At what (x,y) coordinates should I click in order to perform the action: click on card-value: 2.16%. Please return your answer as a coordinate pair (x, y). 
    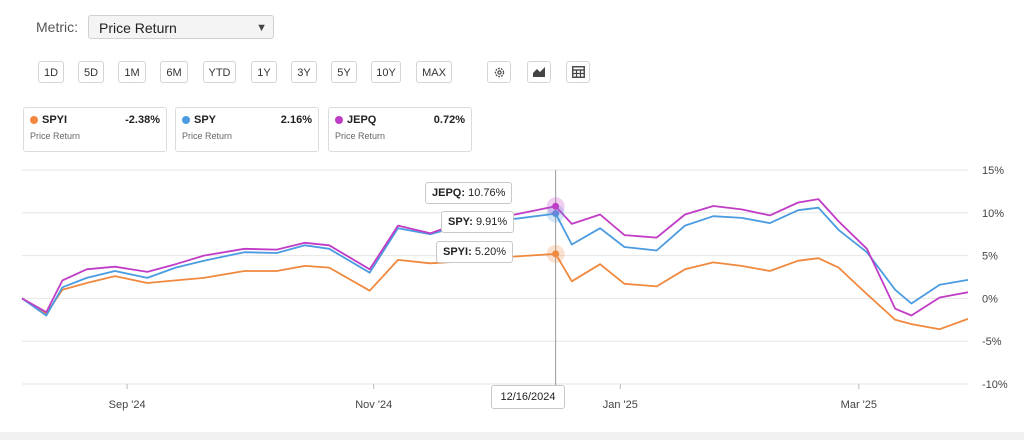
    Looking at the image, I should click on (296, 120).